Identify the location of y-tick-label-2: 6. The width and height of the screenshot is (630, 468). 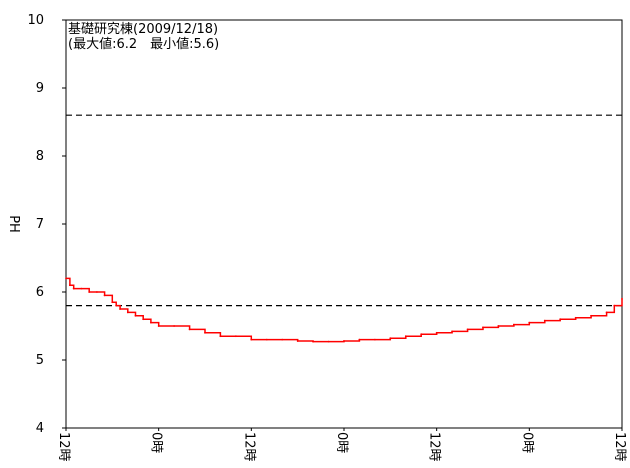
(40, 292).